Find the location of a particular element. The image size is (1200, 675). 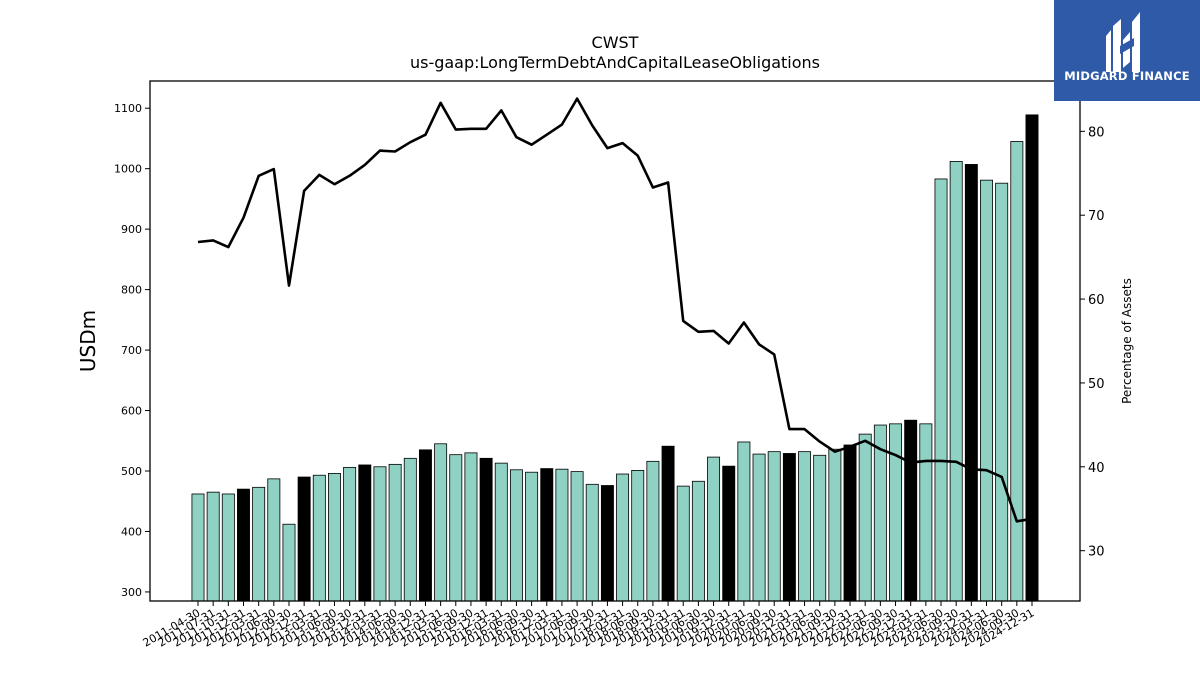

y2-tick-label: 60 is located at coordinates (1096, 300).